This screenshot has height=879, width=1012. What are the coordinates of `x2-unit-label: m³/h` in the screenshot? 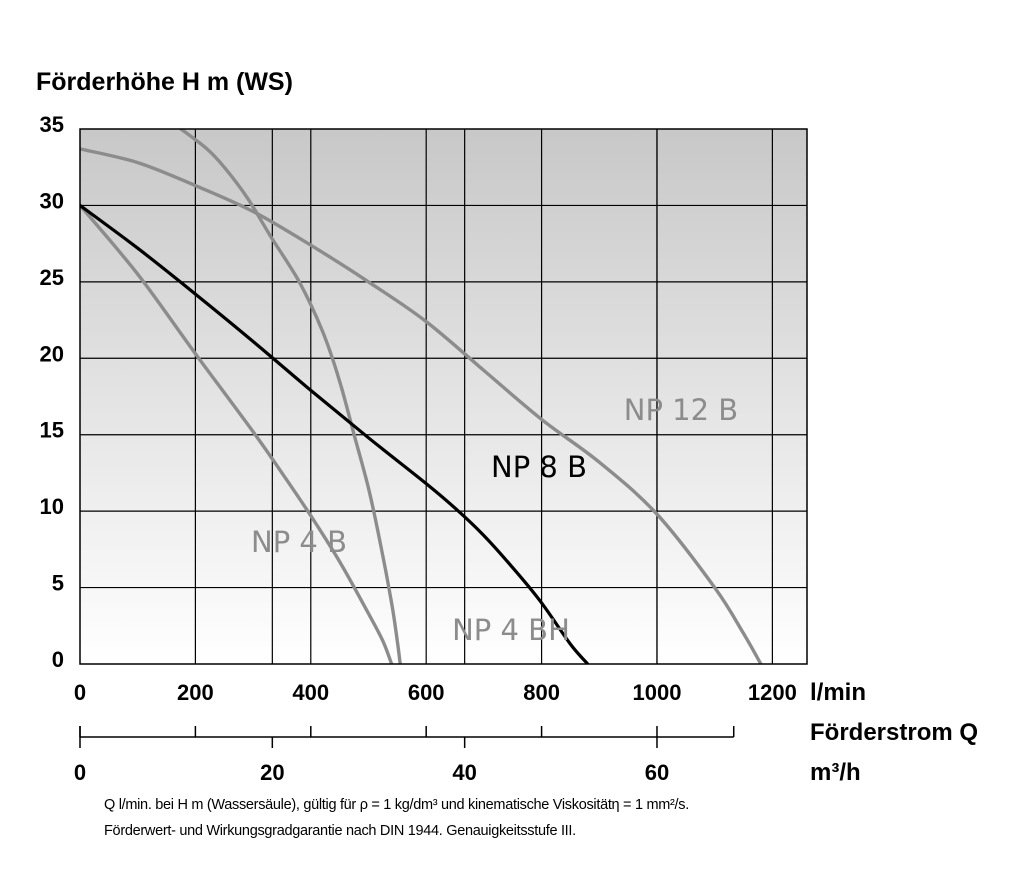 It's located at (835, 772).